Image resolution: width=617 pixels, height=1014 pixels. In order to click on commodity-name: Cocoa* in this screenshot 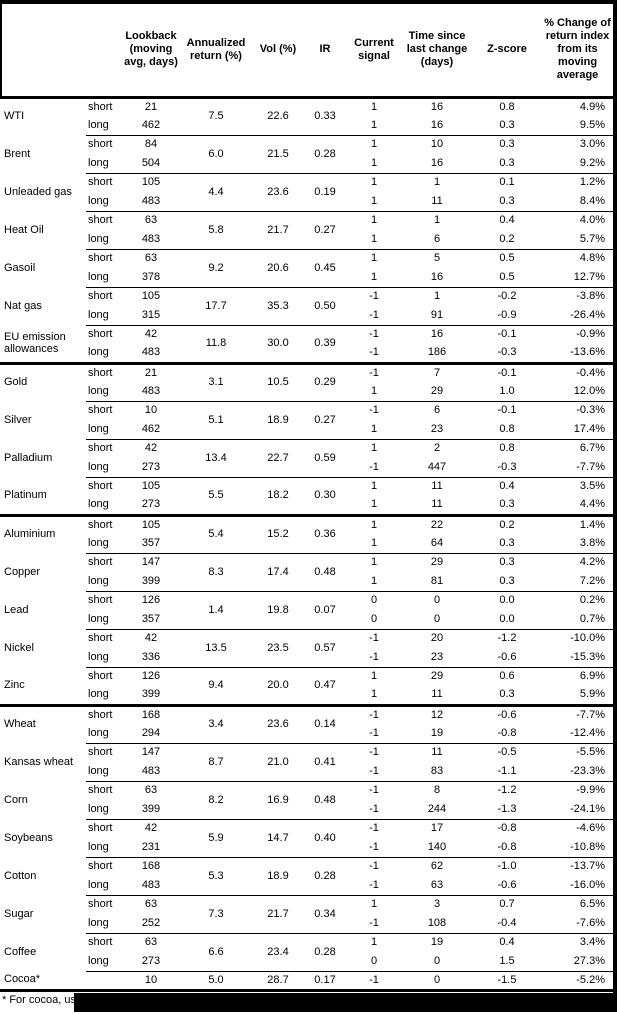, I will do `click(22, 979)`.